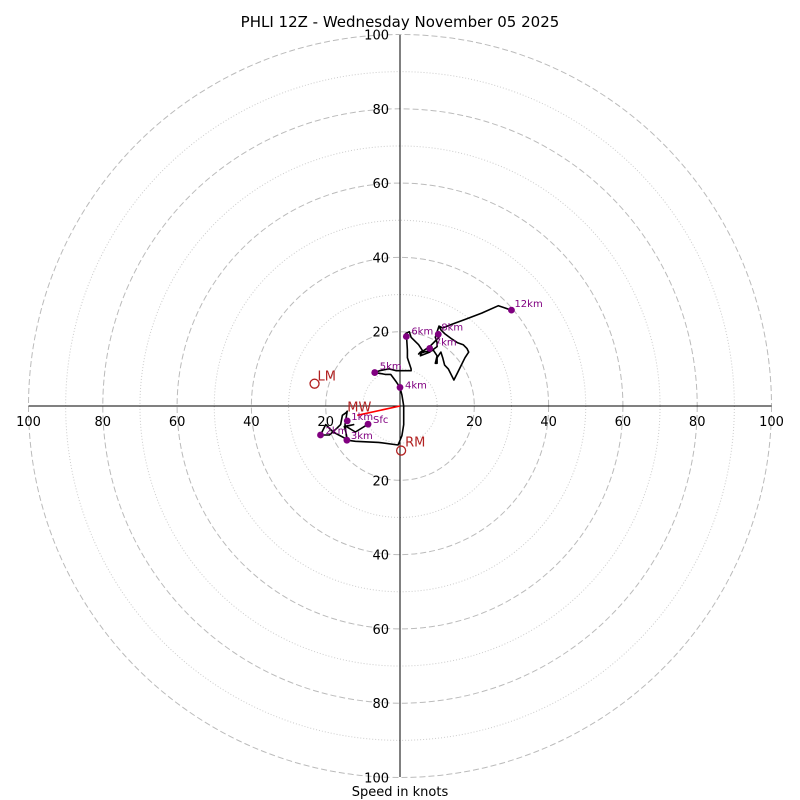 The image size is (800, 800). I want to click on height-label-12km: 12km, so click(528, 304).